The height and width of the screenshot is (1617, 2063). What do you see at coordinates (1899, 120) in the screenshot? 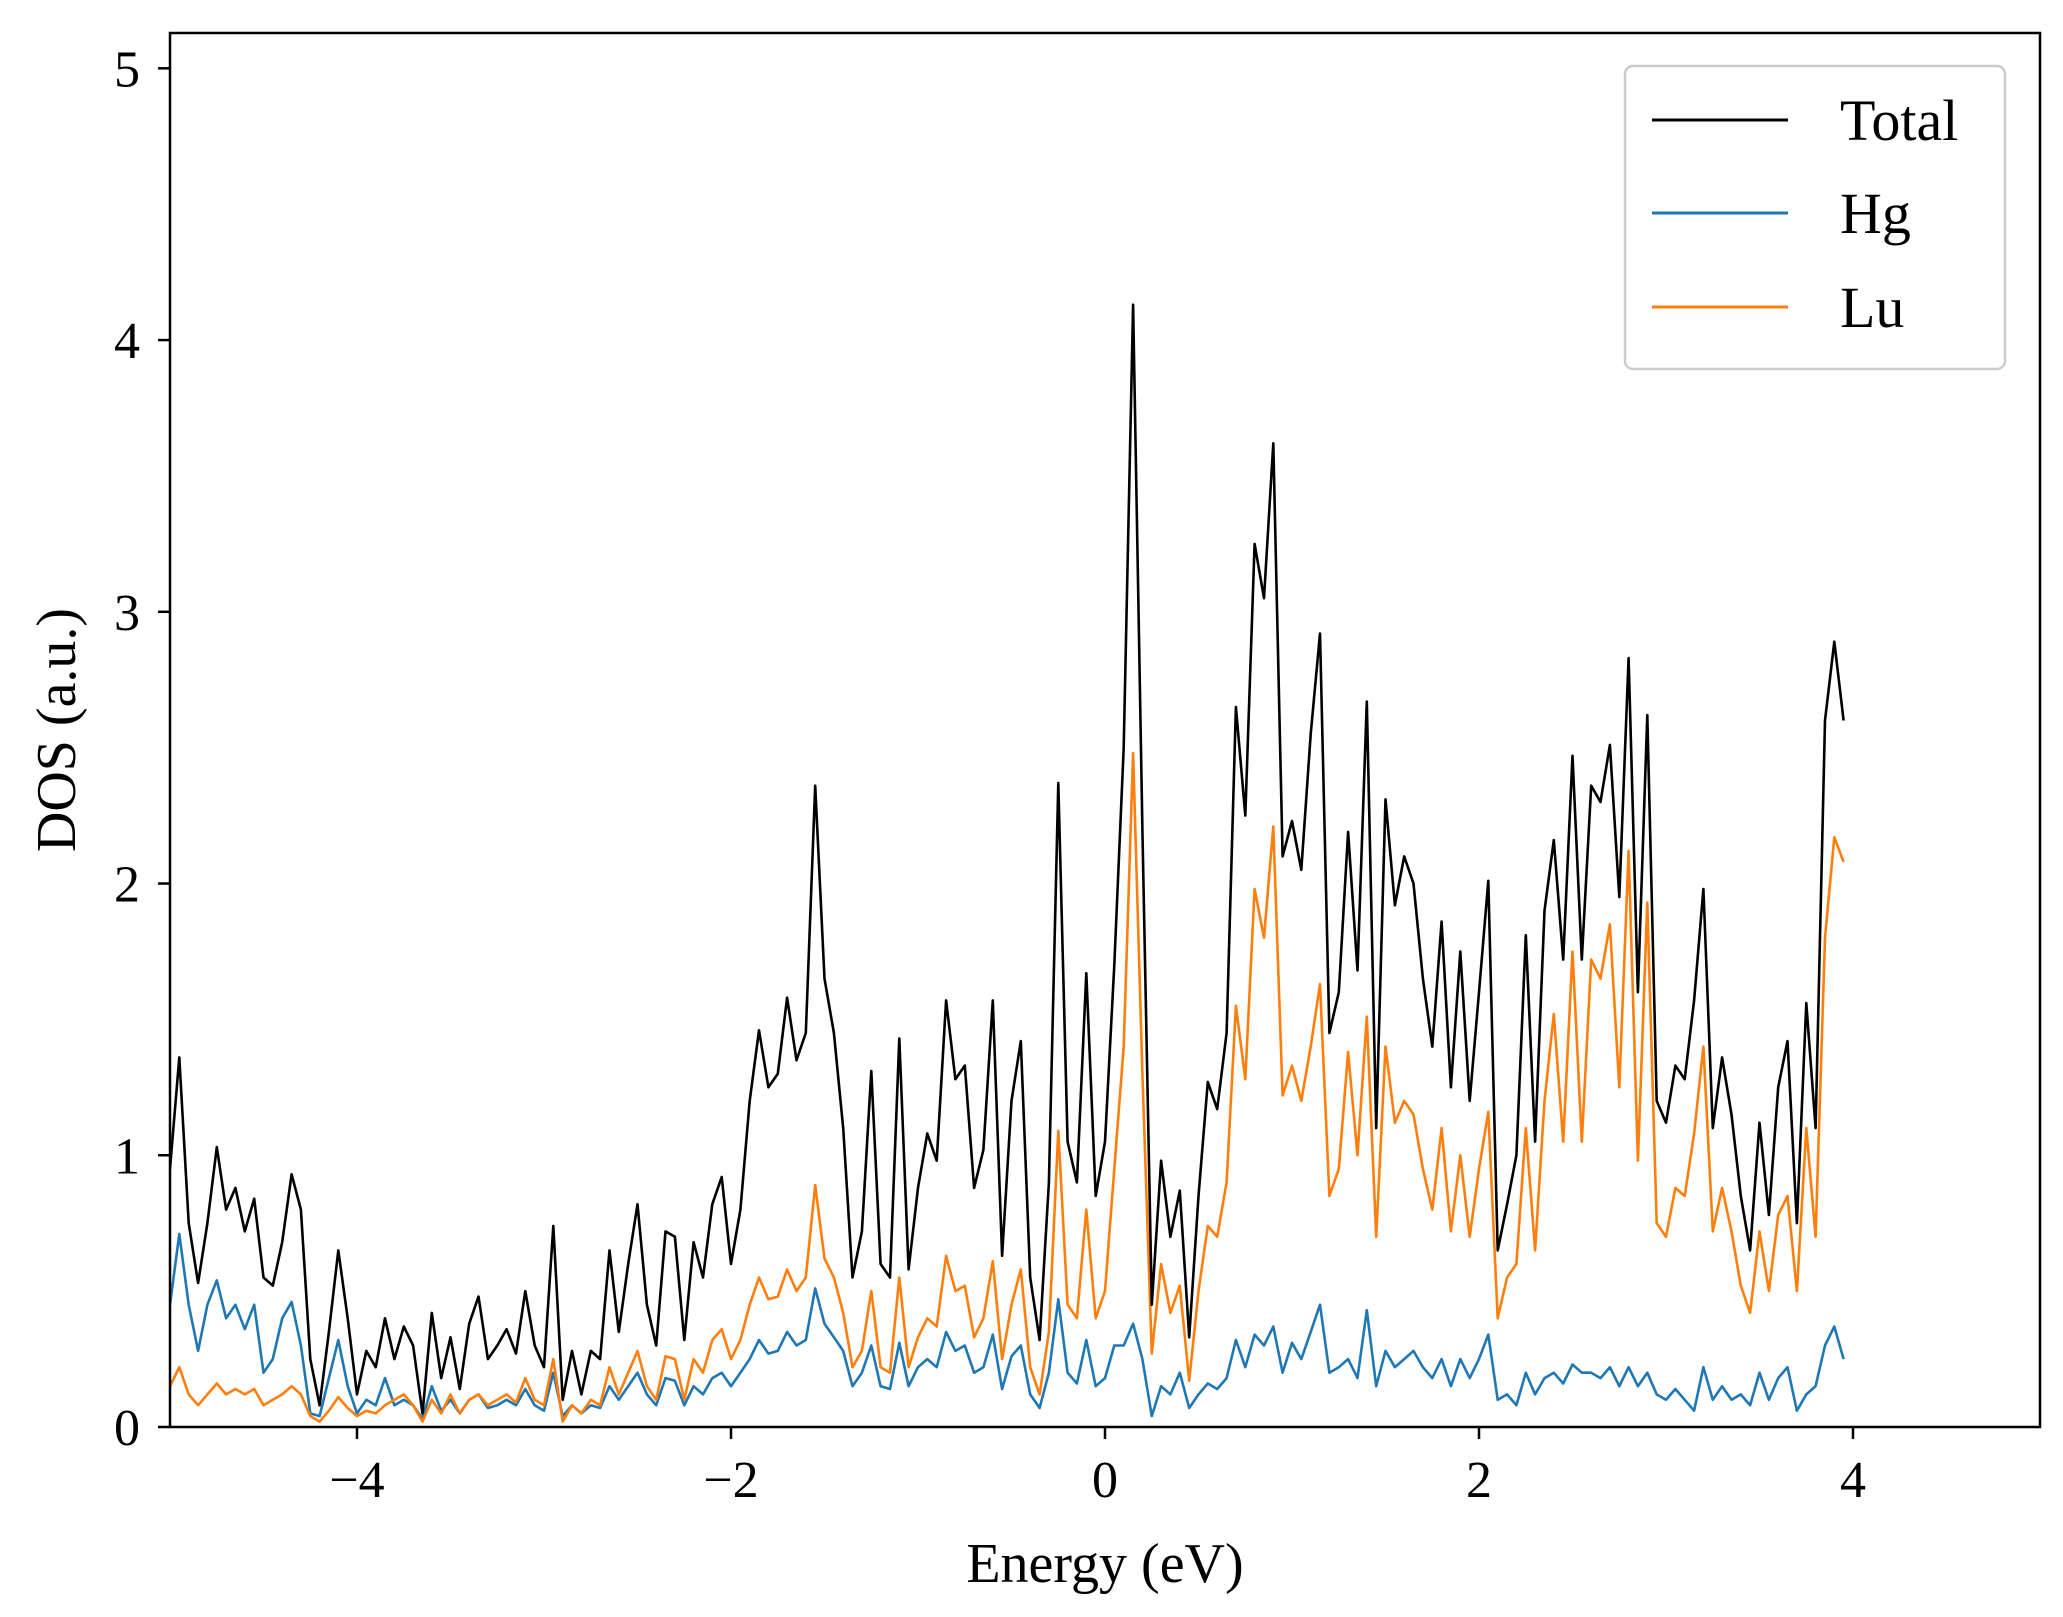
I see `legend-label-total: Total` at bounding box center [1899, 120].